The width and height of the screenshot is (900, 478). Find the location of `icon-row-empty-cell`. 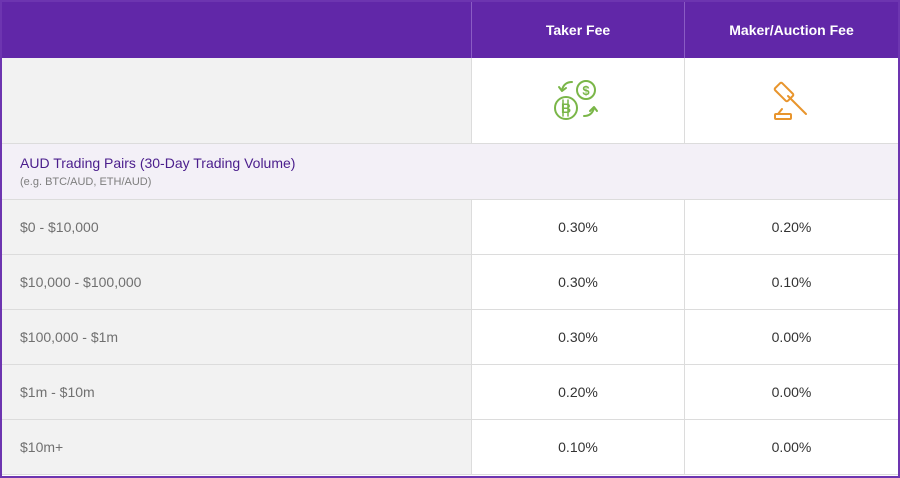

icon-row-empty-cell is located at coordinates (237, 100).